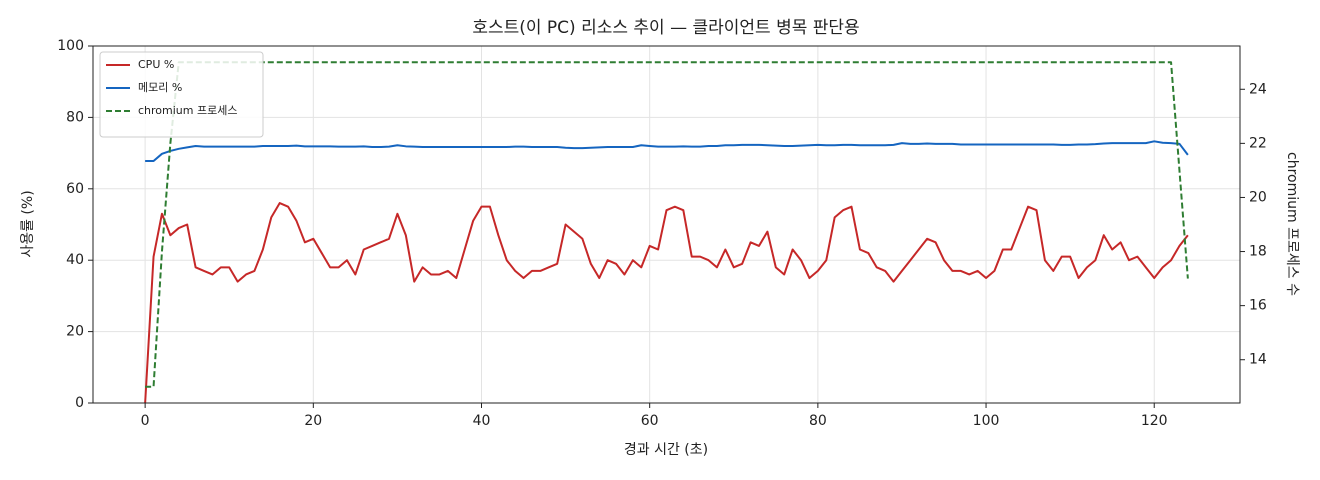 The image size is (1320, 480). What do you see at coordinates (1292, 224) in the screenshot?
I see `y2-axis-label: chromium 프로세스 수` at bounding box center [1292, 224].